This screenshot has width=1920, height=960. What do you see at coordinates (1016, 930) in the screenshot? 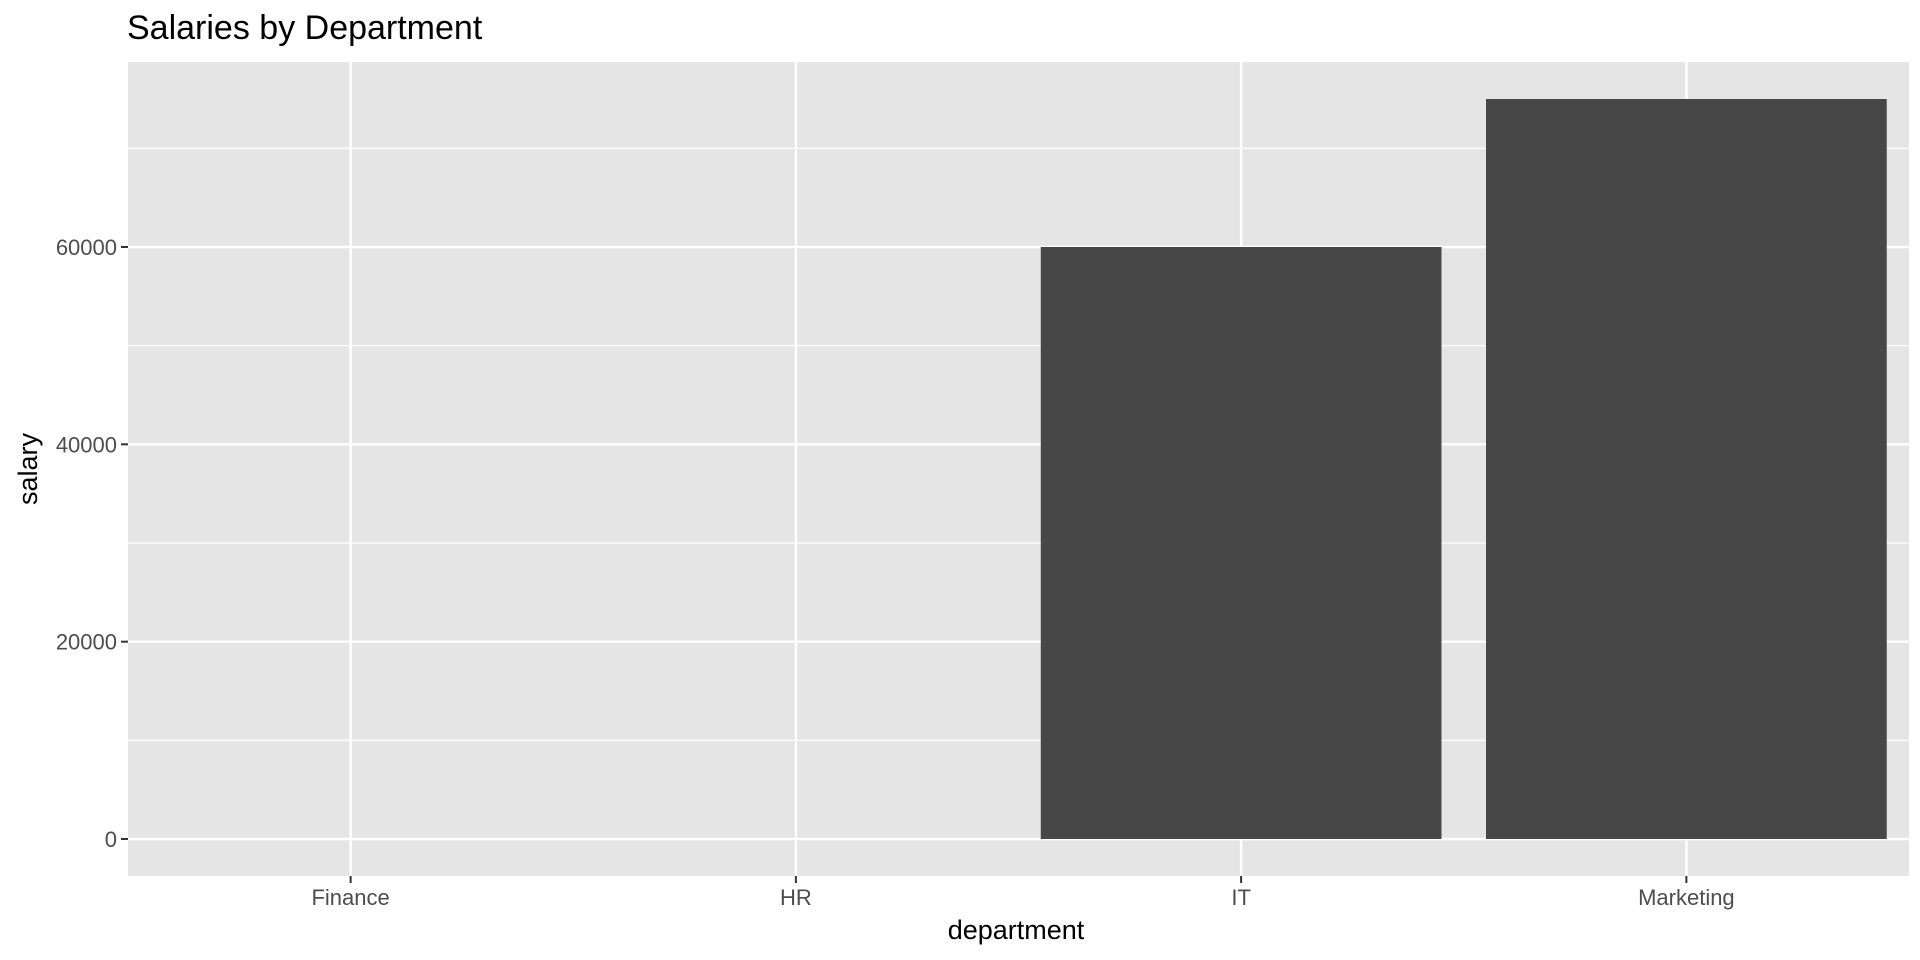
I see `x-axis-title: department` at bounding box center [1016, 930].